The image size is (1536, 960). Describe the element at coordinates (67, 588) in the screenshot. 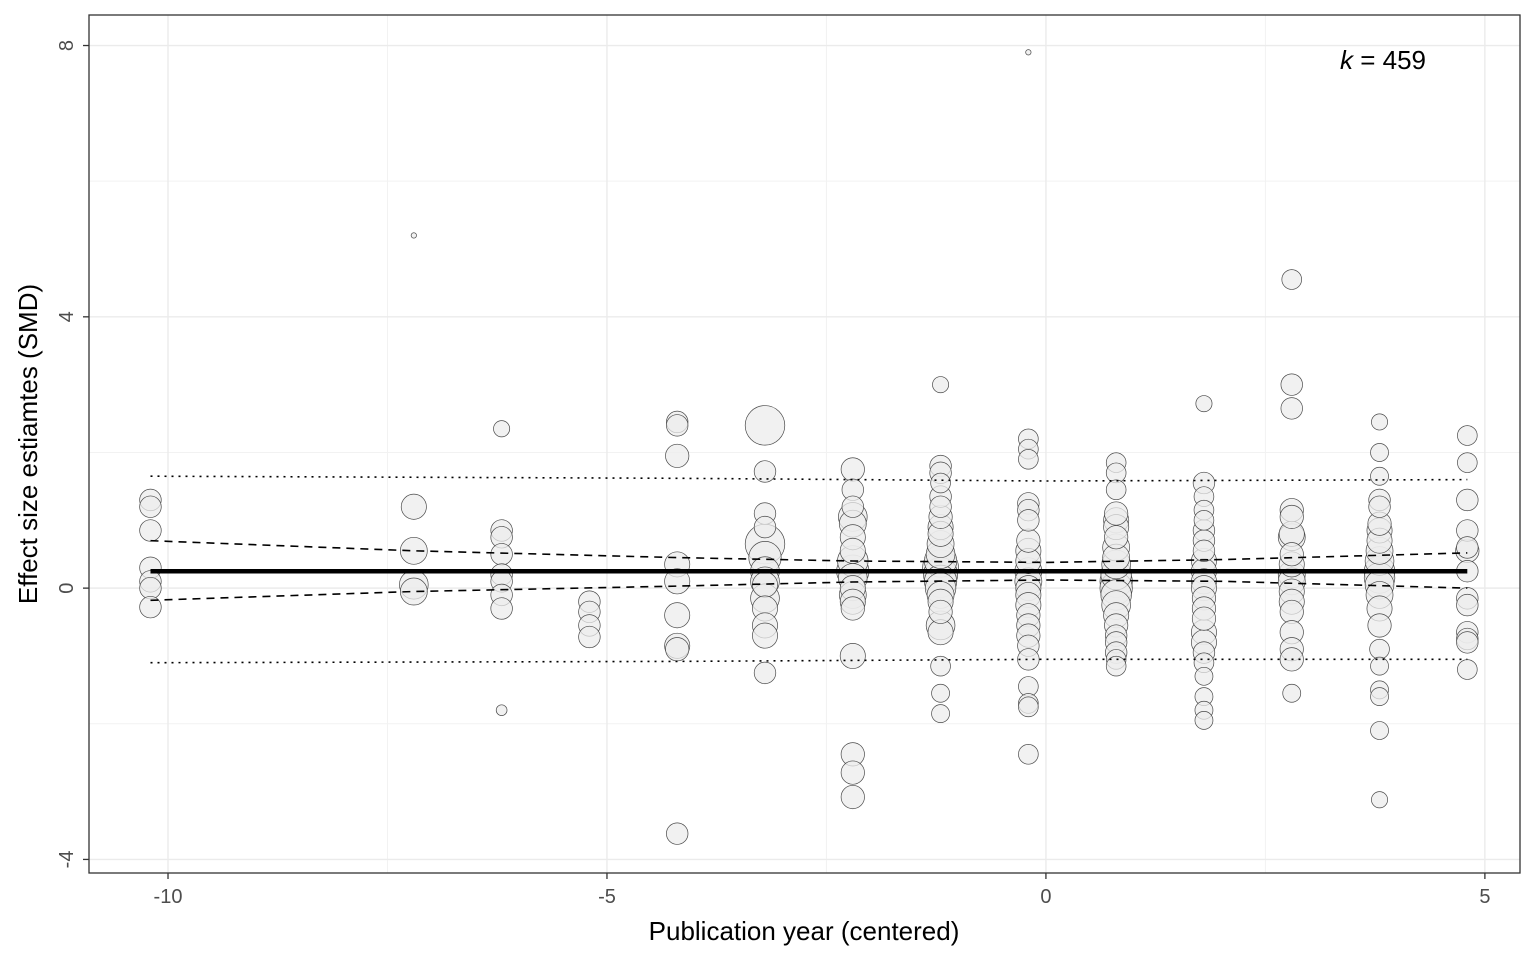

I see `y-tick-label: 0` at that location.